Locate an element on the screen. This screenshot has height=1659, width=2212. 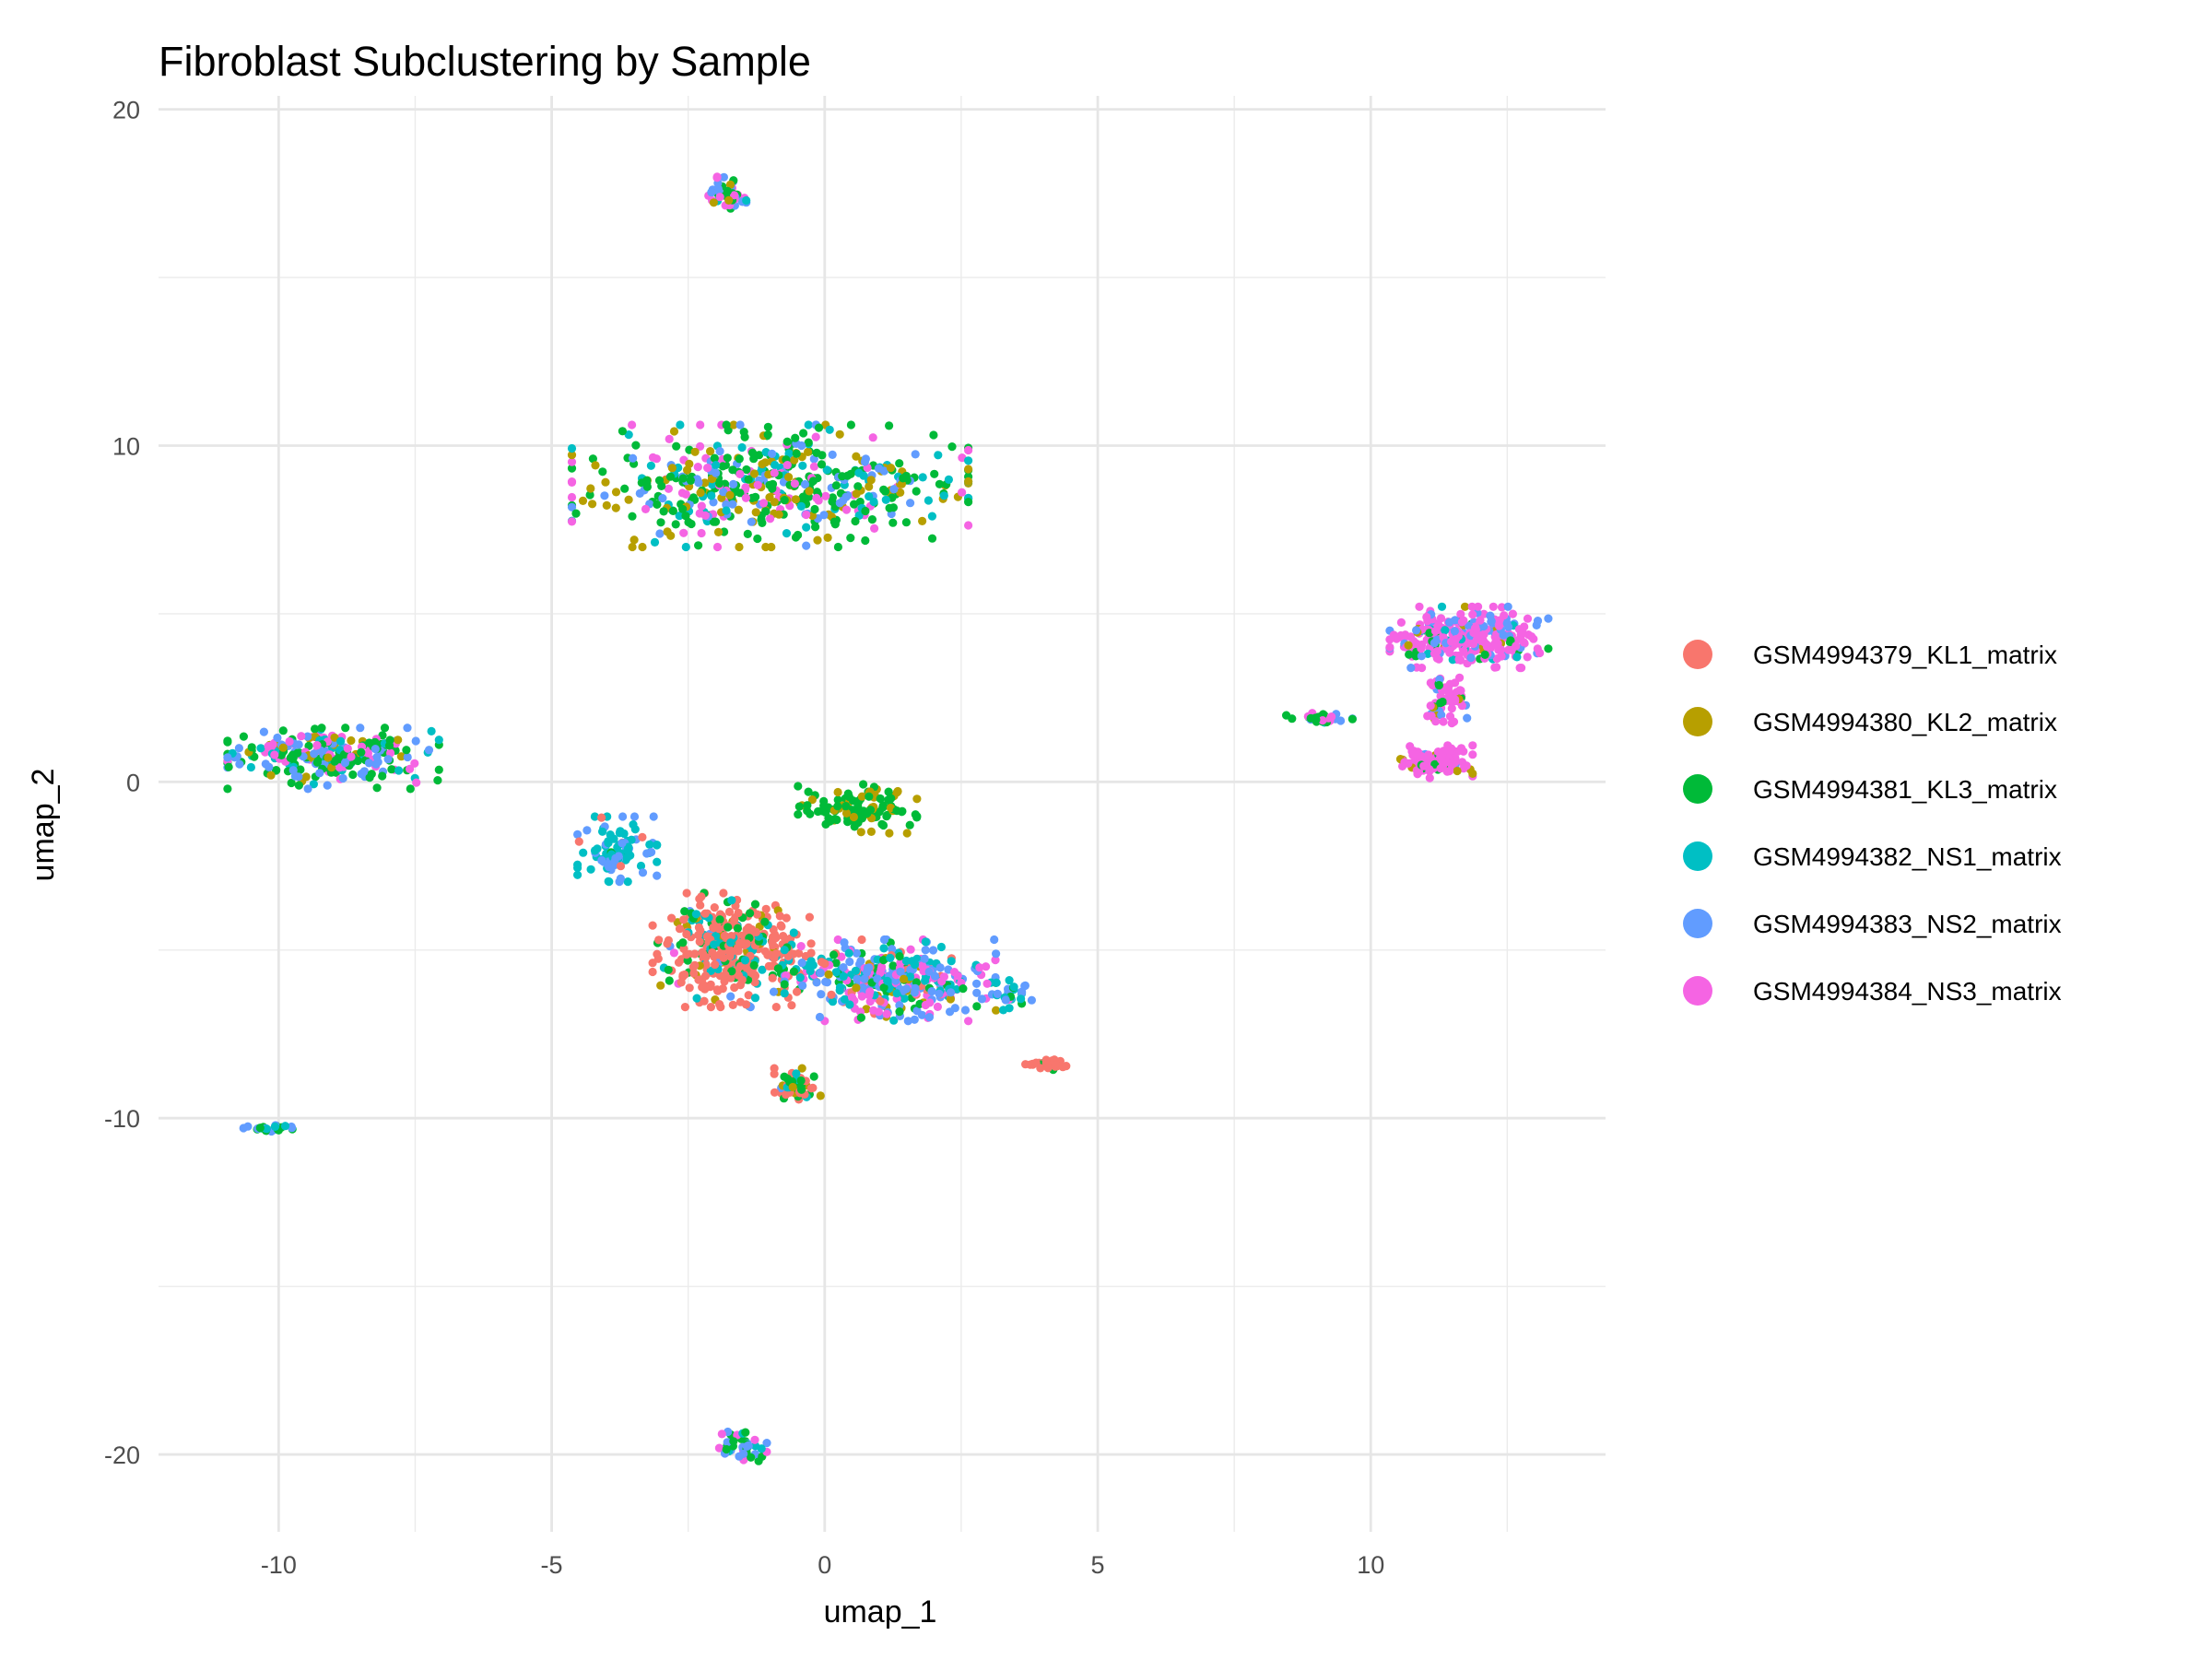
x-tick-label: -5 is located at coordinates (552, 1565).